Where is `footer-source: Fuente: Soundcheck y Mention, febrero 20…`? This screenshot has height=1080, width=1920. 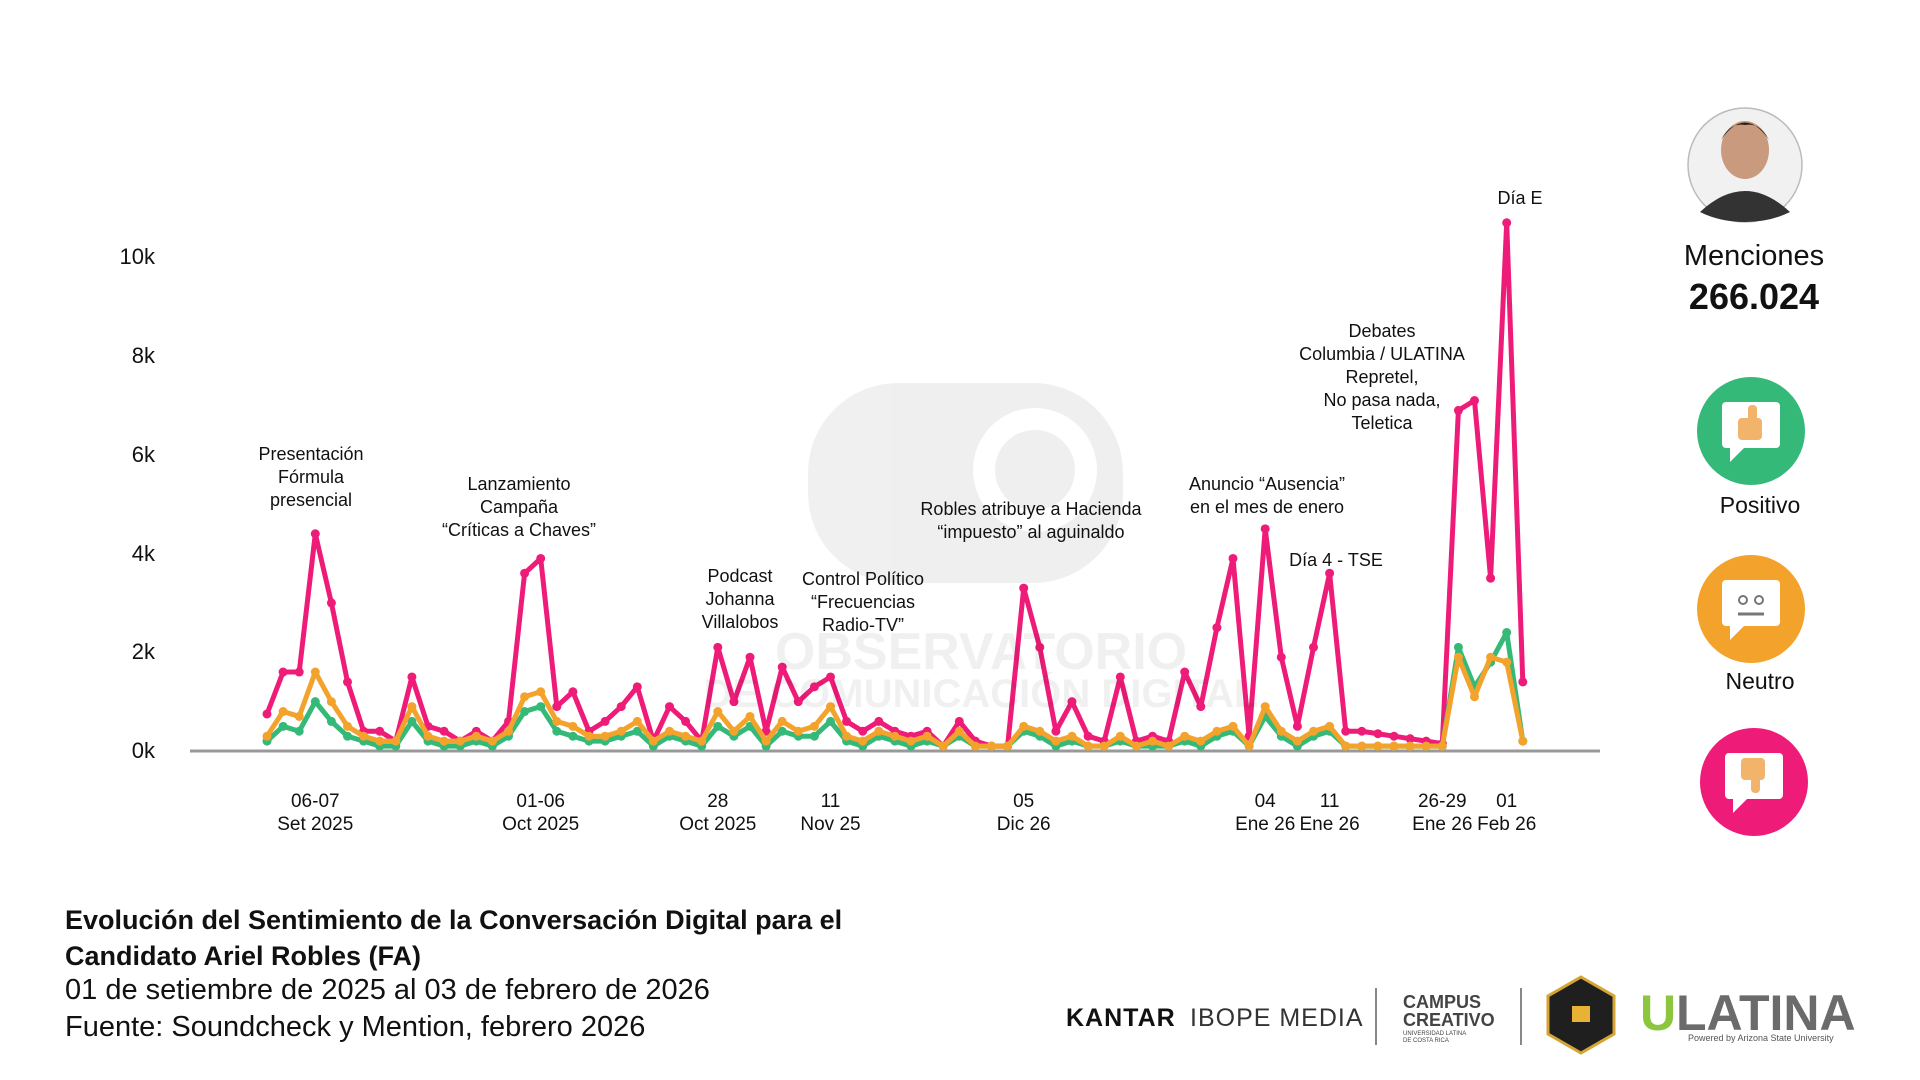
footer-source: Fuente: Soundcheck y Mention, febrero 20… is located at coordinates (355, 1027).